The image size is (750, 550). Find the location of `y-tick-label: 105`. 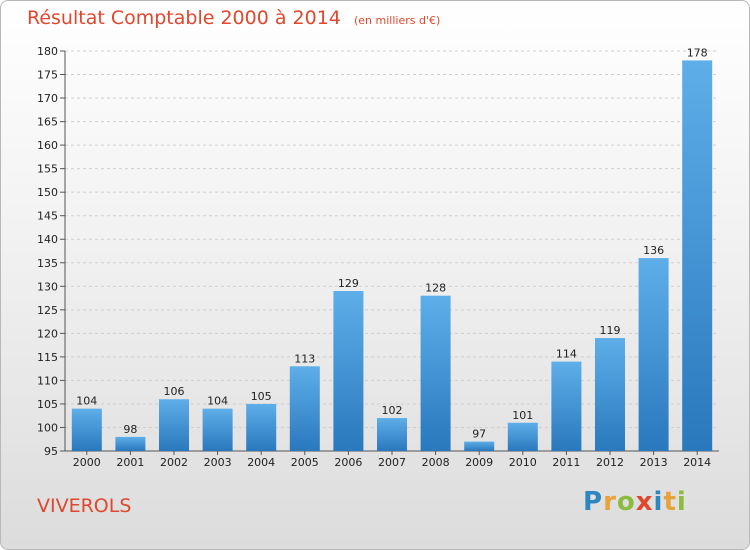

y-tick-label: 105 is located at coordinates (47, 404).